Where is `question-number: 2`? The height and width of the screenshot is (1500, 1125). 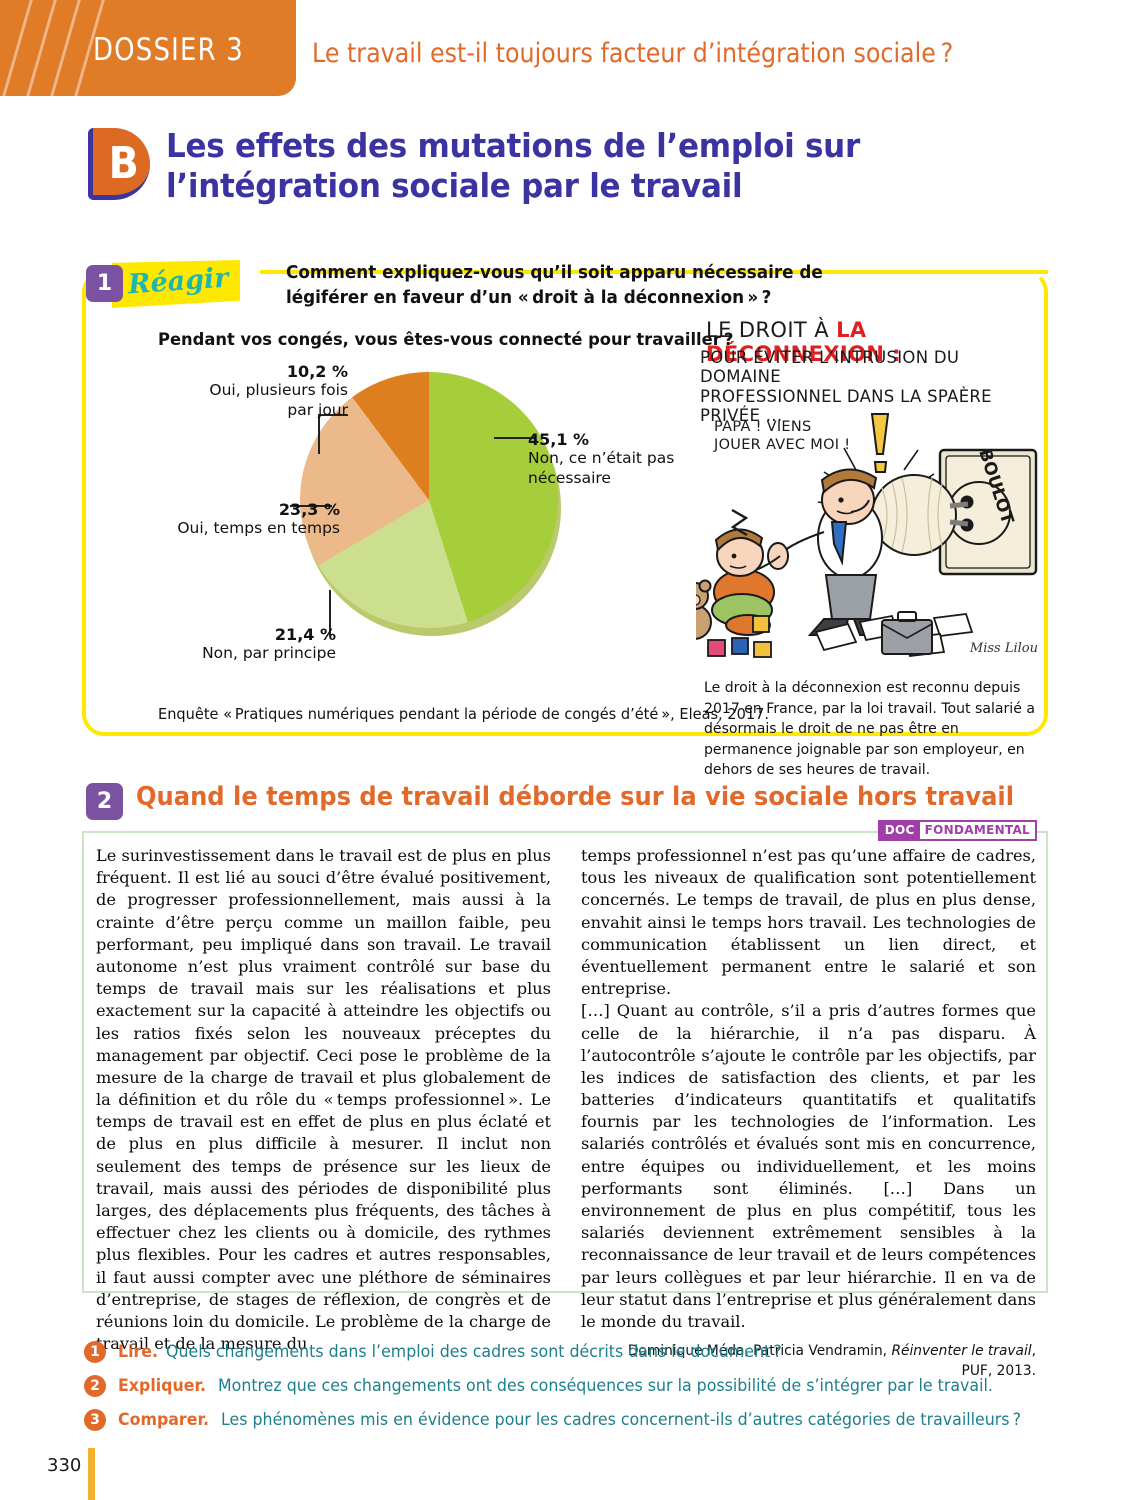 question-number: 2 is located at coordinates (95, 1386).